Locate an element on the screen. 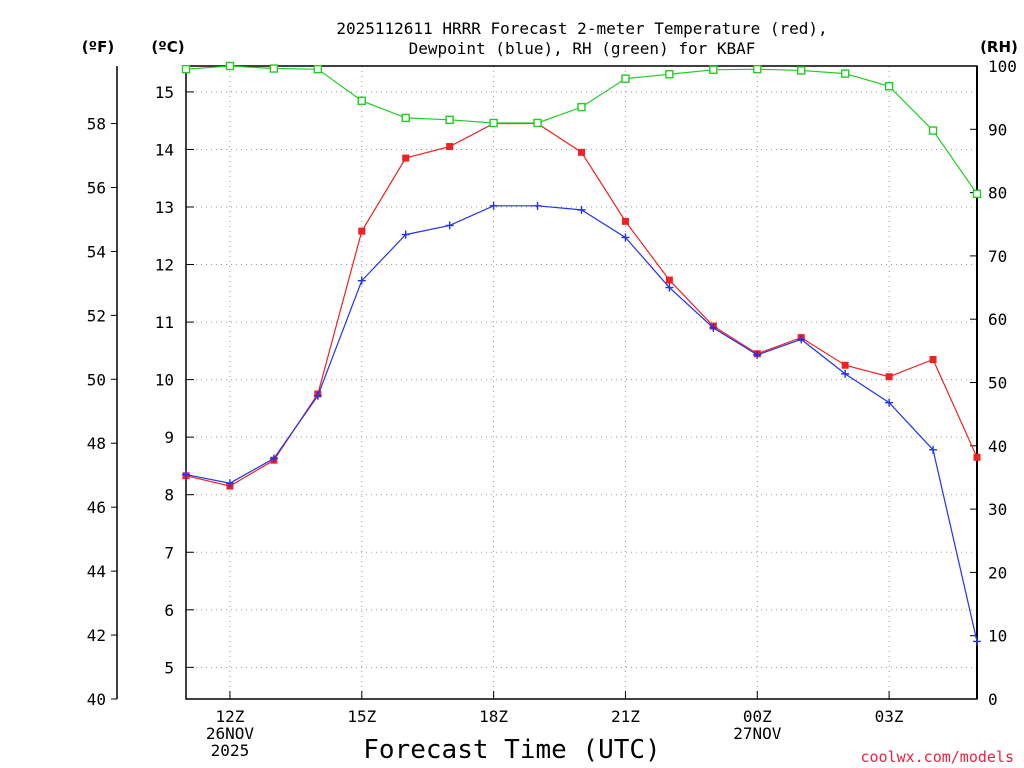  celsius-tick-label: 8 is located at coordinates (169, 495).